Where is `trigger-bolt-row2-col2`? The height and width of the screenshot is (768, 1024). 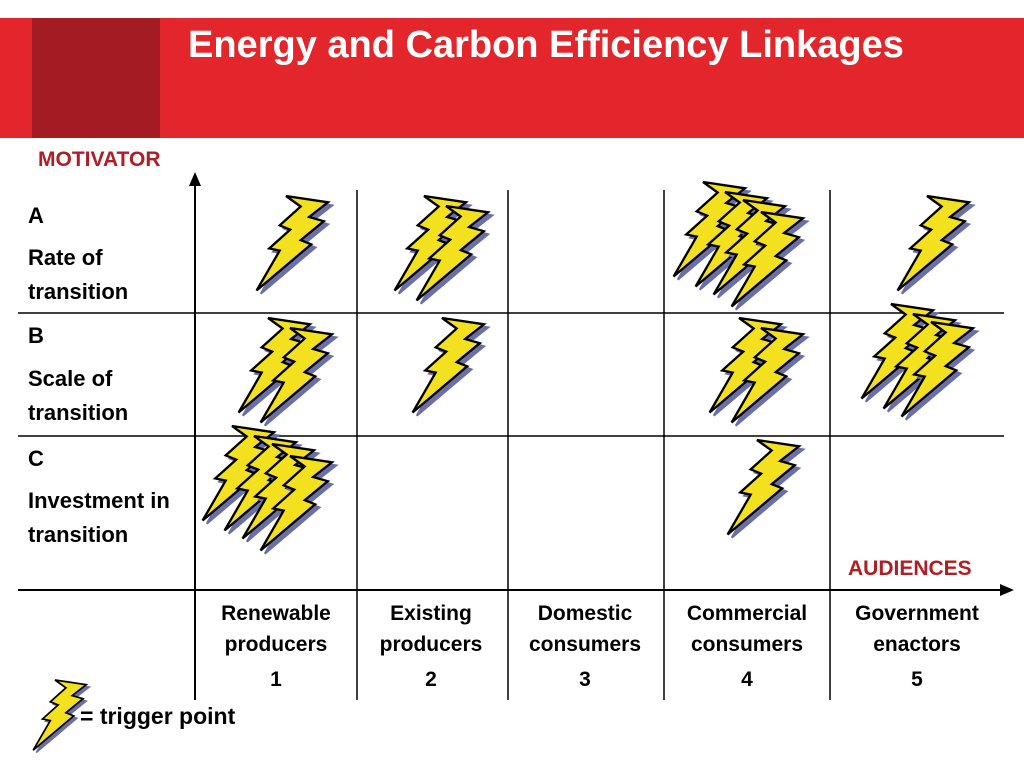
trigger-bolt-row2-col2 is located at coordinates (450, 366).